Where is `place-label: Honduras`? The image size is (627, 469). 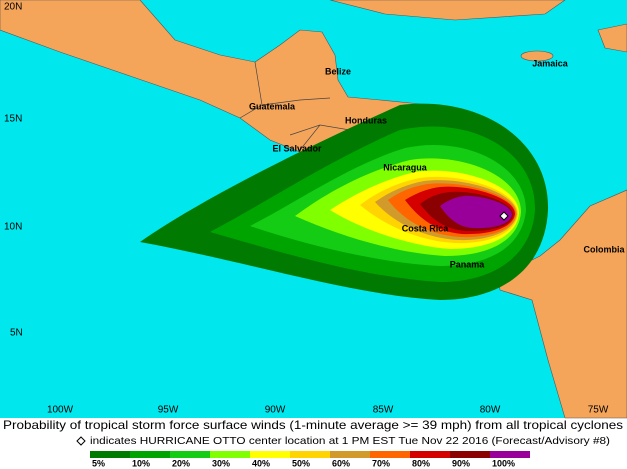
place-label: Honduras is located at coordinates (366, 120).